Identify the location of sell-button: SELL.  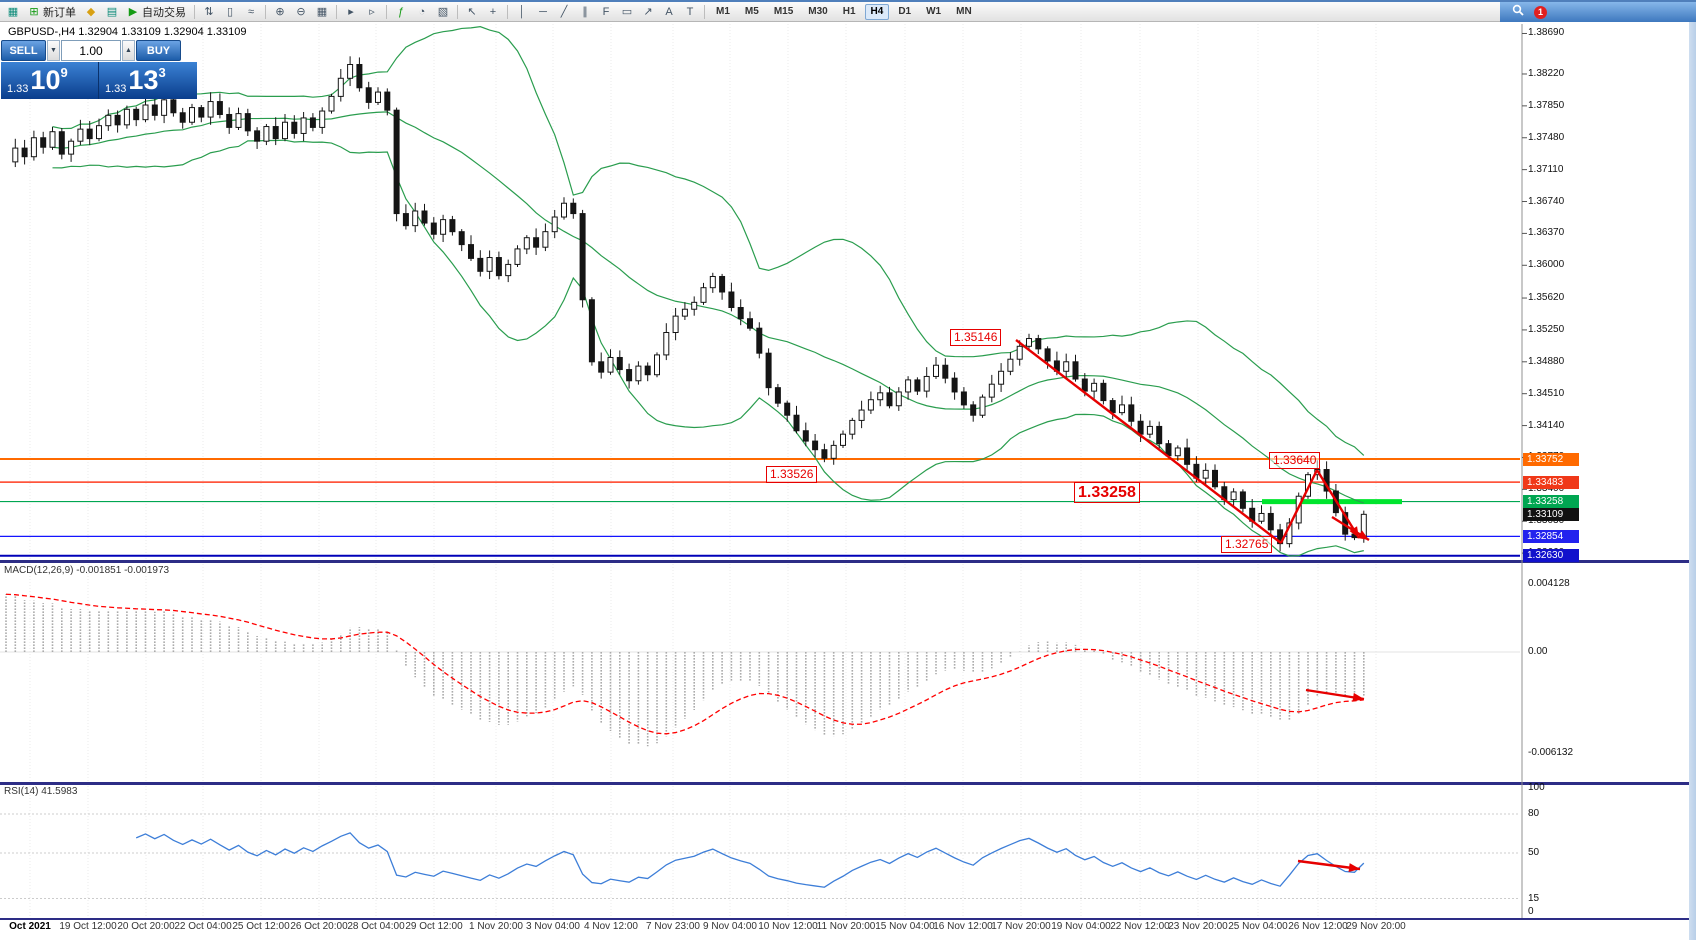
(23, 50).